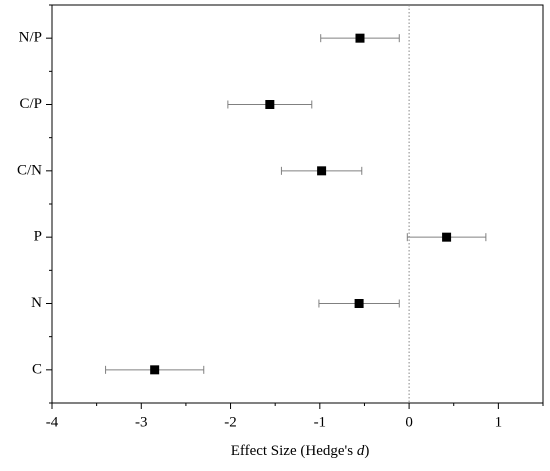 Image resolution: width=550 pixels, height=471 pixels. I want to click on y-tick-label: C/P, so click(30, 104).